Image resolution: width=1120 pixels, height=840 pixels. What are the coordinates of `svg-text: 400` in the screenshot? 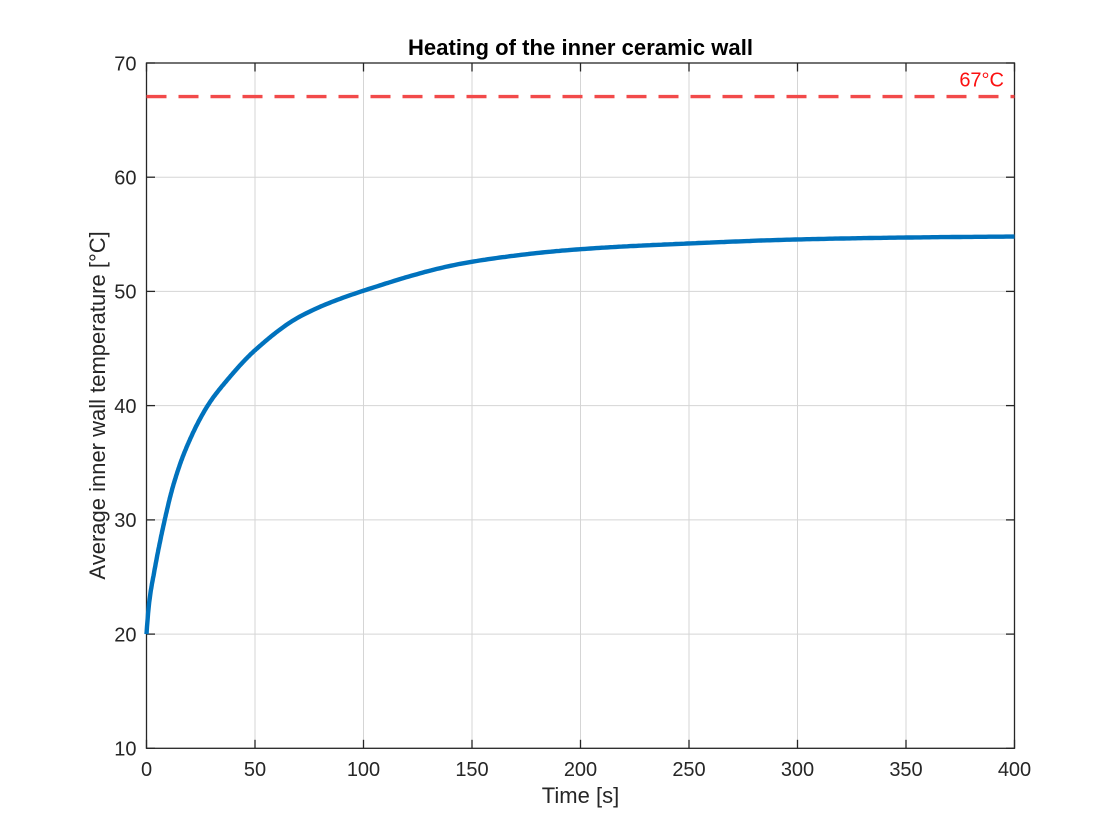 It's located at (1014, 770).